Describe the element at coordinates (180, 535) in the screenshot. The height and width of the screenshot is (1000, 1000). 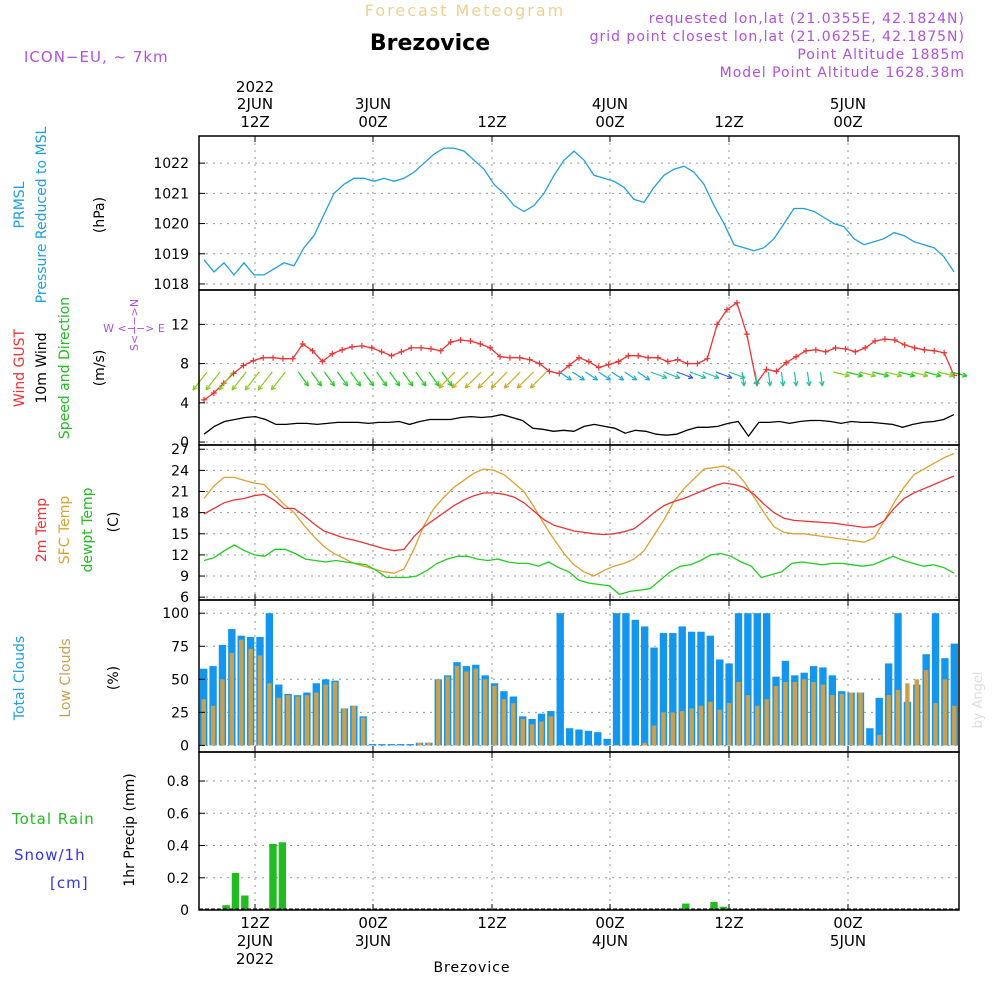
I see `y-tick-label: 15` at that location.